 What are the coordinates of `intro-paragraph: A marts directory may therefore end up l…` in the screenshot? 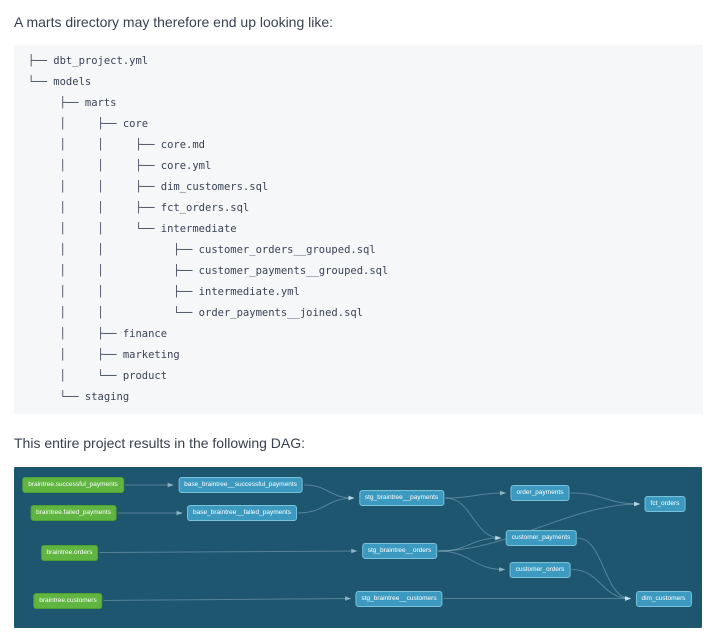 It's located at (174, 22).